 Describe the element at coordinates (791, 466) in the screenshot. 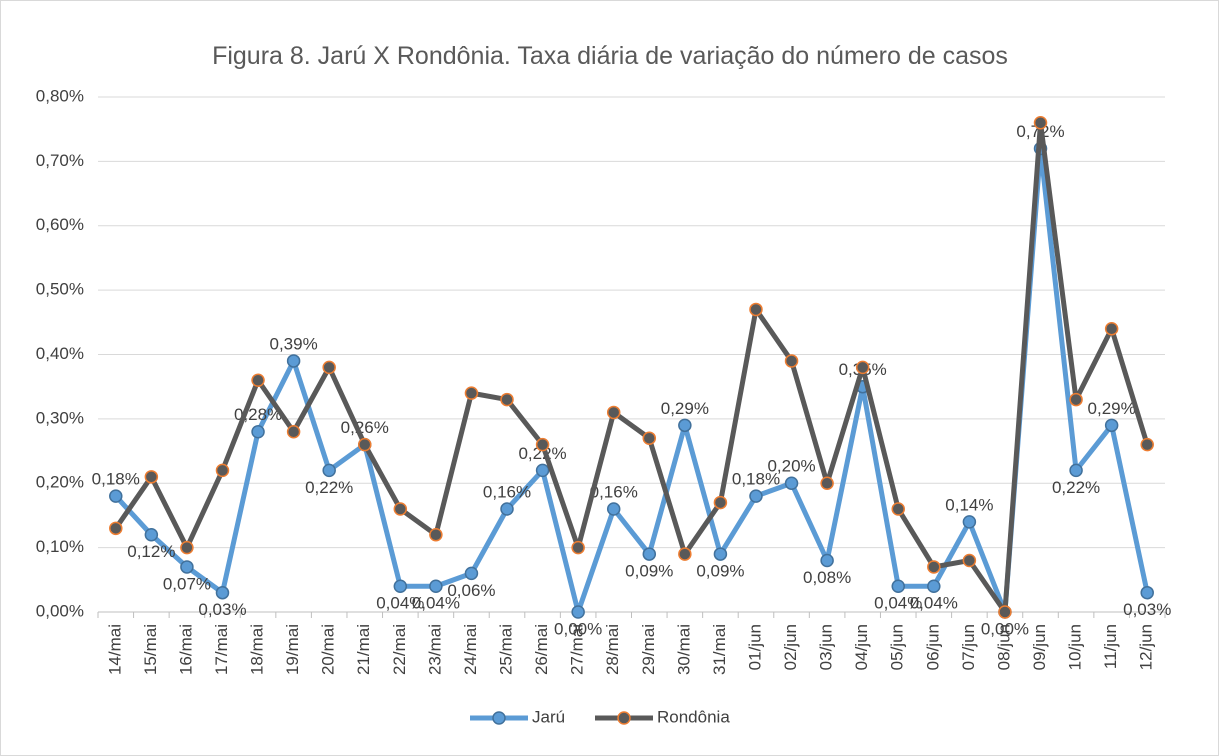

I see `data-label: 0,20%` at that location.